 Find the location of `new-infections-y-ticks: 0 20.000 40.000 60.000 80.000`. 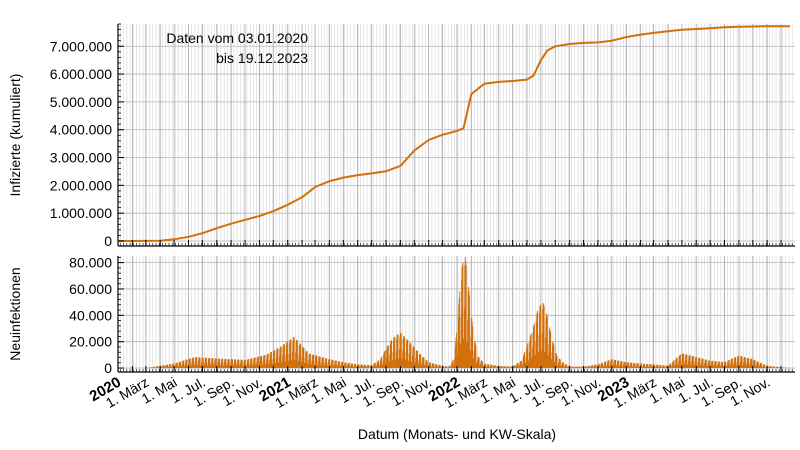

new-infections-y-ticks: 0 20.000 40.000 60.000 80.000 is located at coordinates (96, 315).